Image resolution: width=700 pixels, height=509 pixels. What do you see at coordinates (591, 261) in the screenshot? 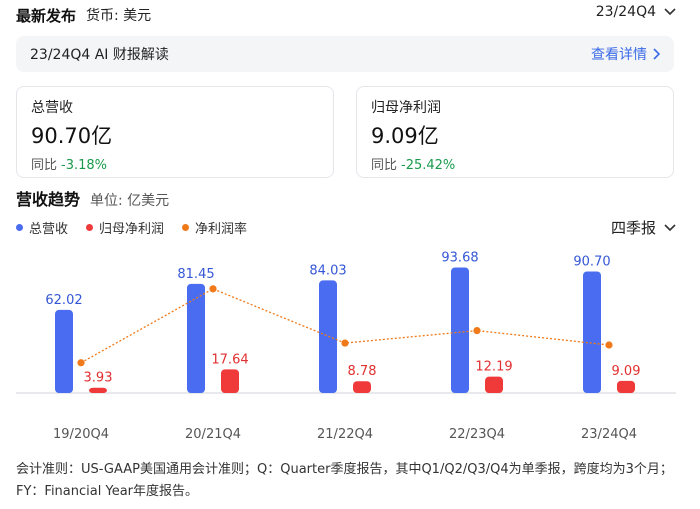
I see `revenue-value-label: 90.70` at bounding box center [591, 261].